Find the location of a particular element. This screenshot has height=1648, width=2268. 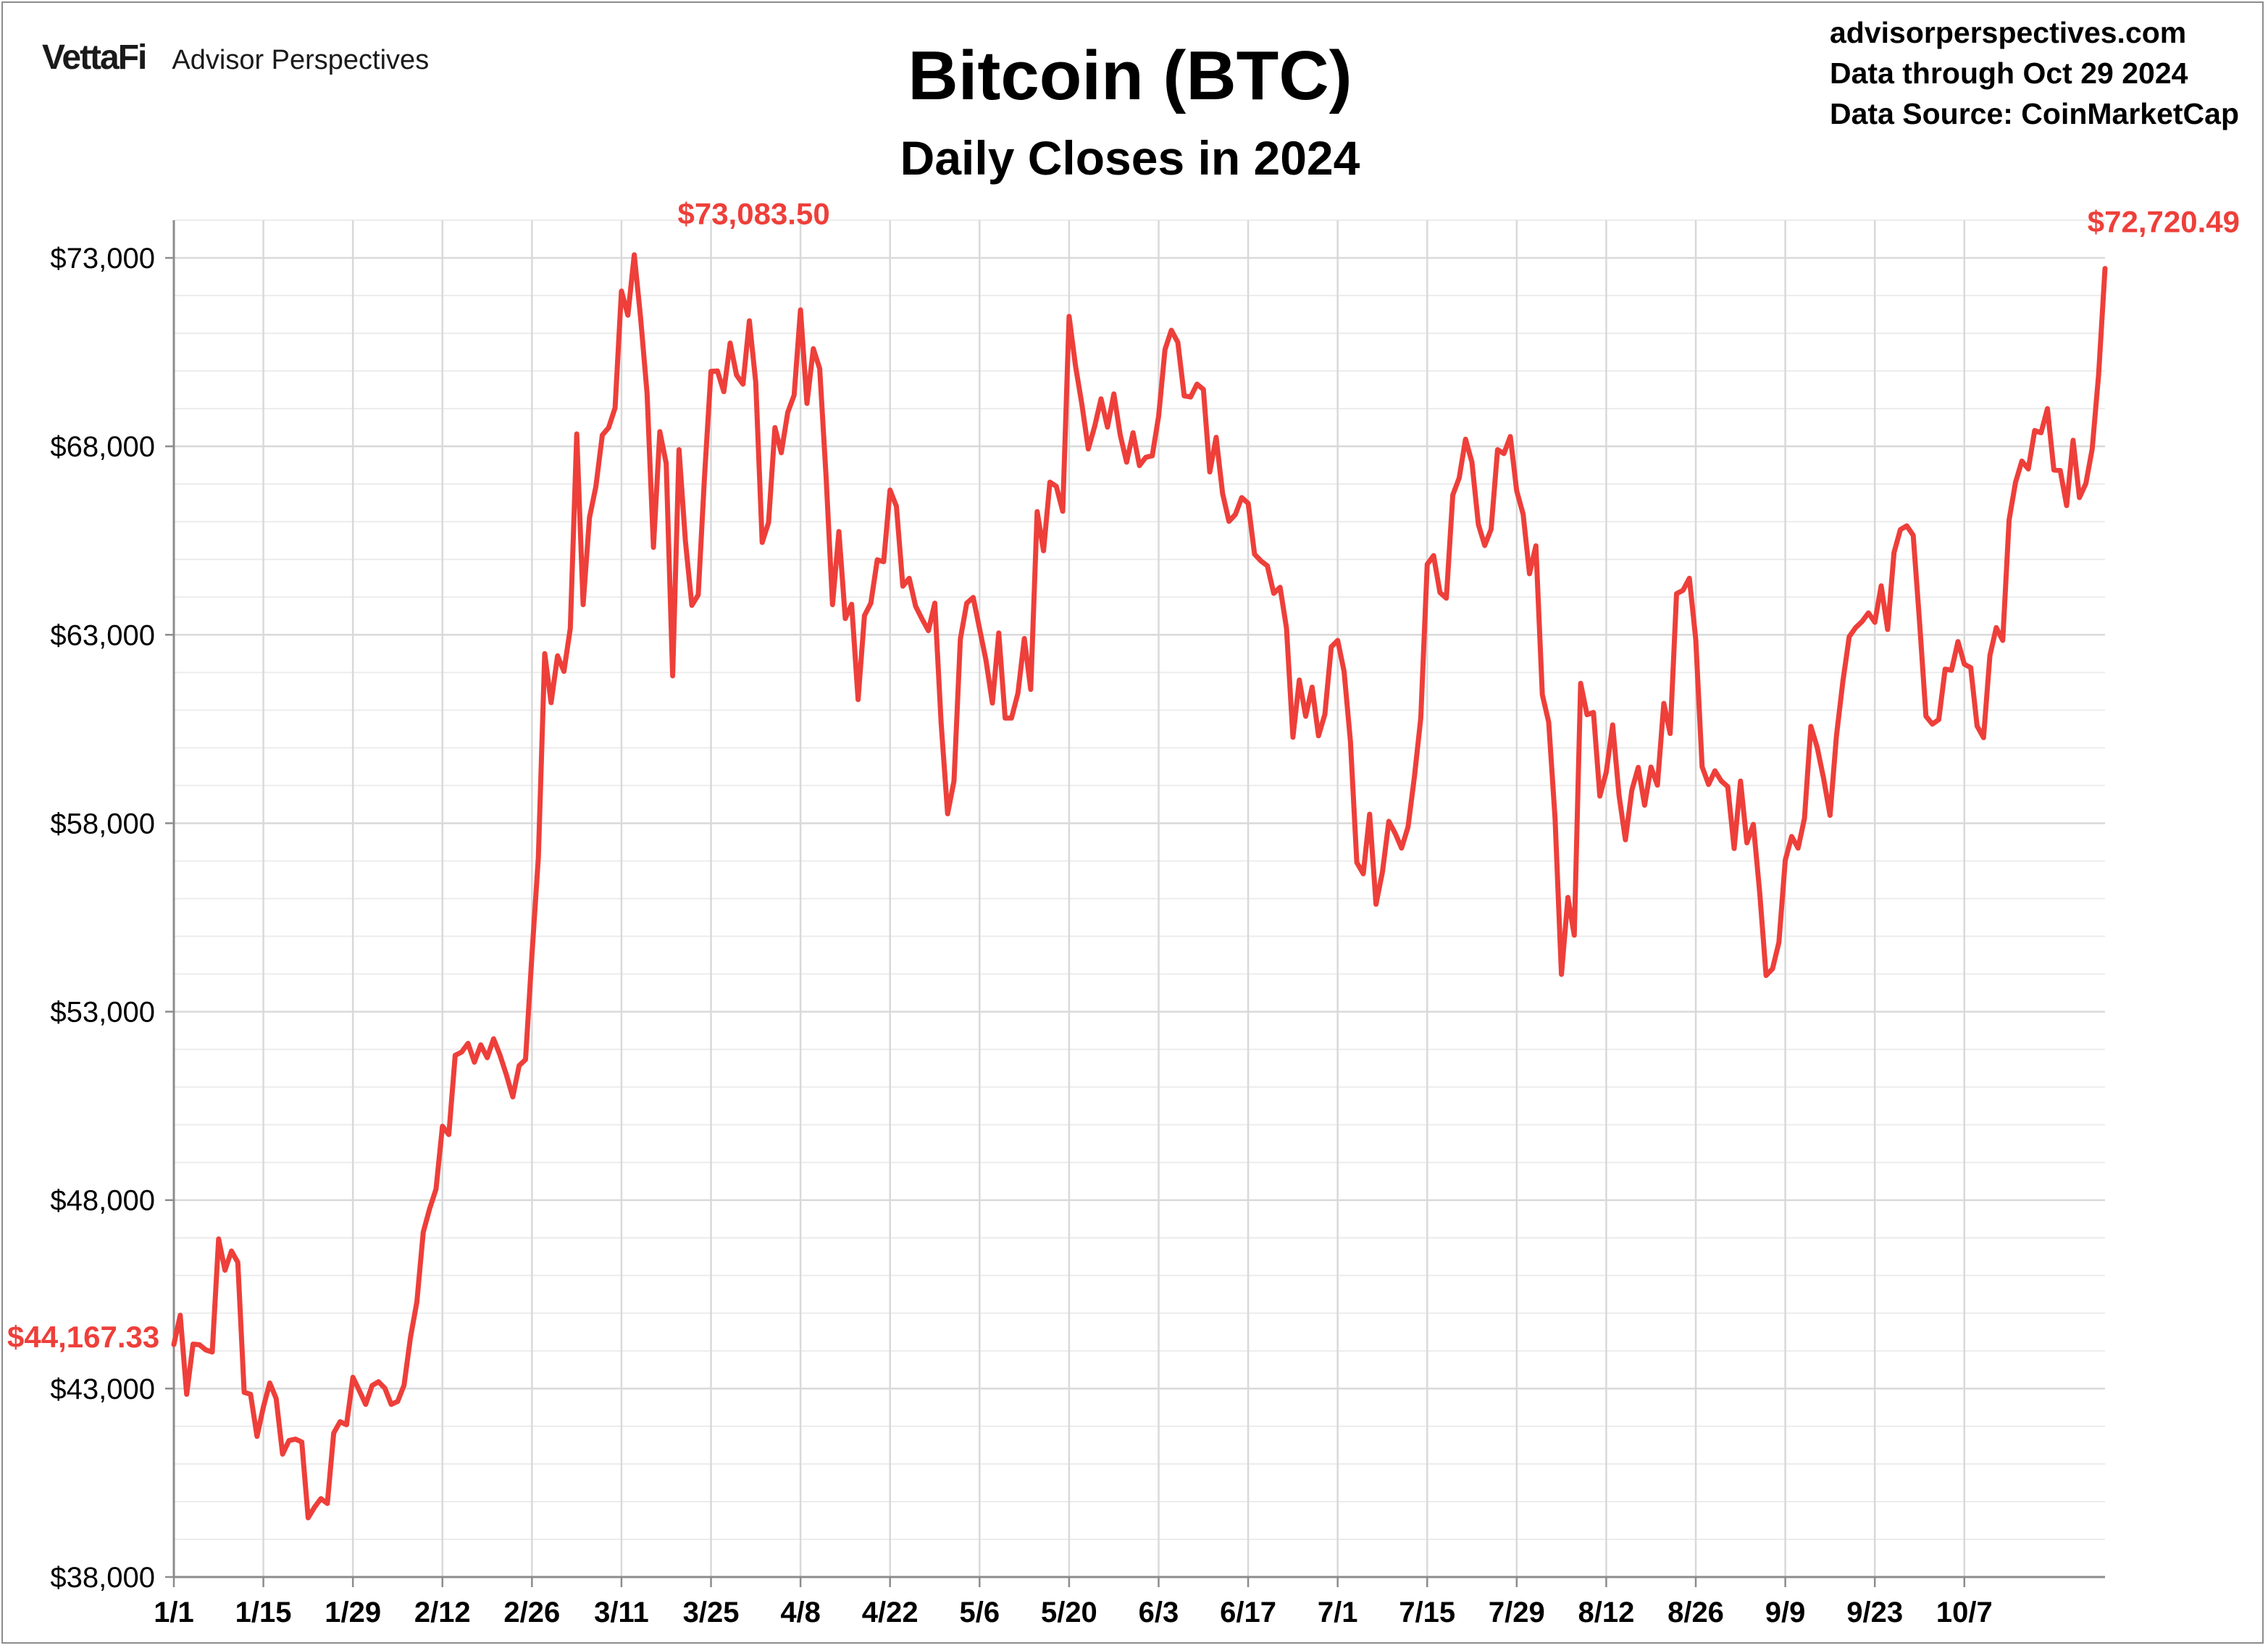

x-tick-label: 6/17 is located at coordinates (1248, 1612).